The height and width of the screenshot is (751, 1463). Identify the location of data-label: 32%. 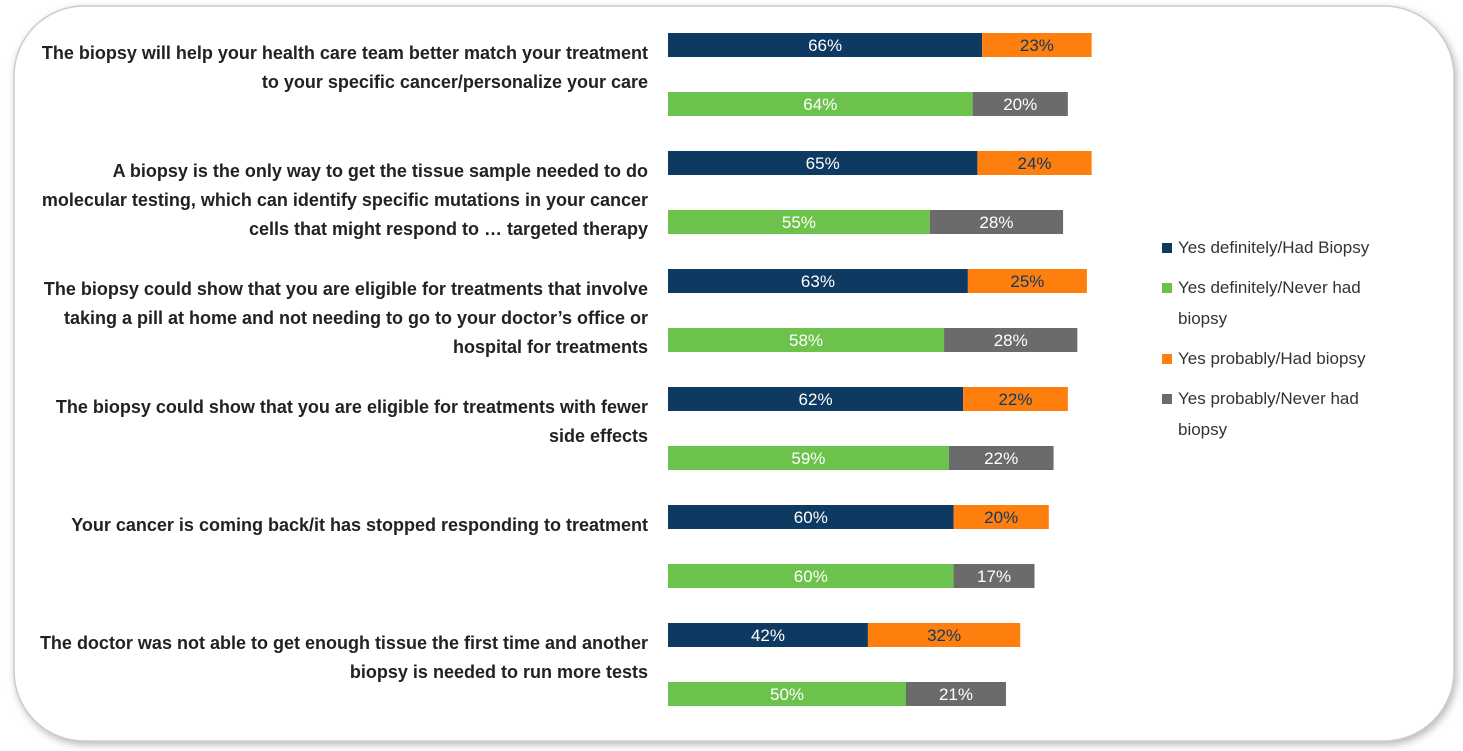
(944, 635).